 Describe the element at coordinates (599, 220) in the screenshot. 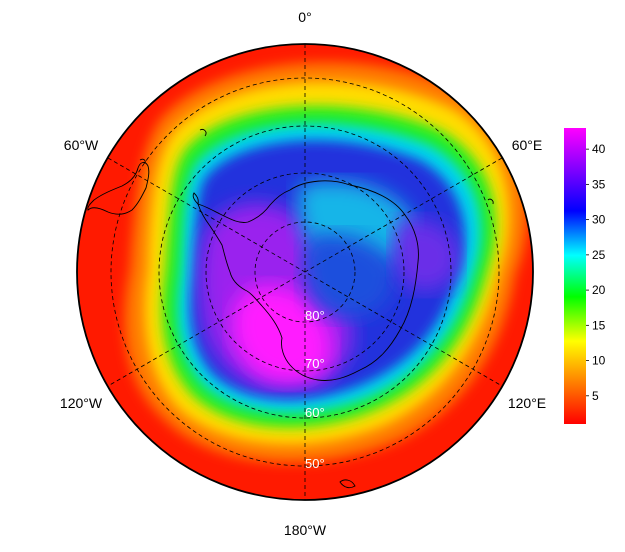

I see `colorbar-tick-label: 30` at that location.